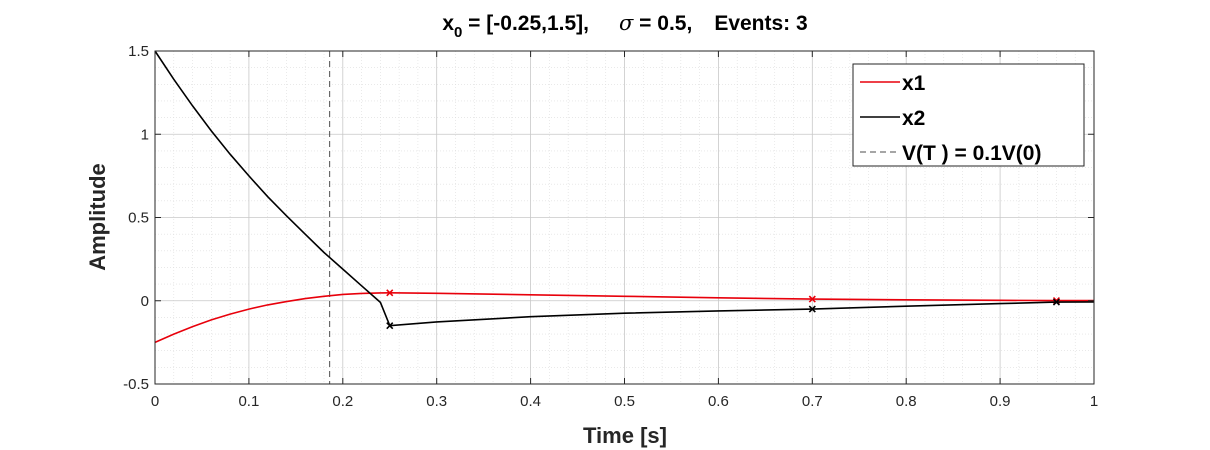  I want to click on x-tick-label: 0.5, so click(624, 401).